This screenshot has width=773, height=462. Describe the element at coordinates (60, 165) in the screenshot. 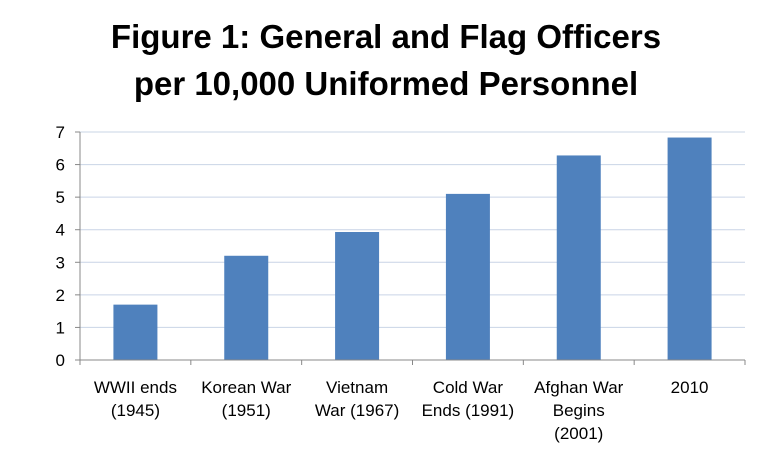

I see `y-tick-label: 6` at that location.